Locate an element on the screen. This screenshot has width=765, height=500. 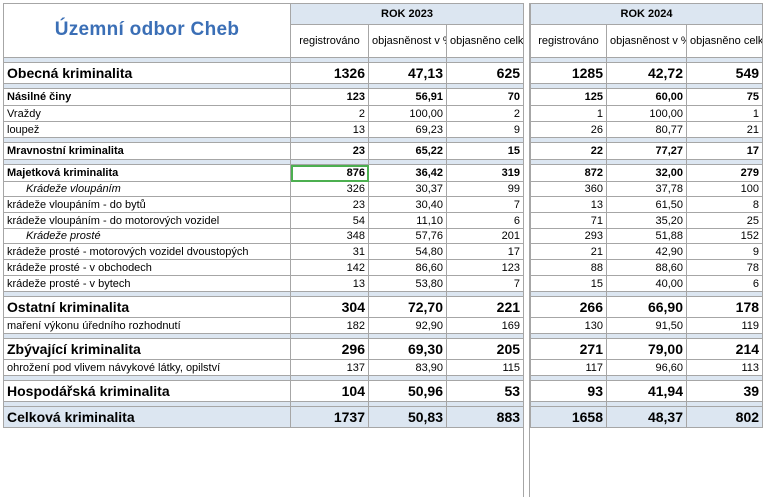
value-cell-2023: 17 is located at coordinates (485, 251).